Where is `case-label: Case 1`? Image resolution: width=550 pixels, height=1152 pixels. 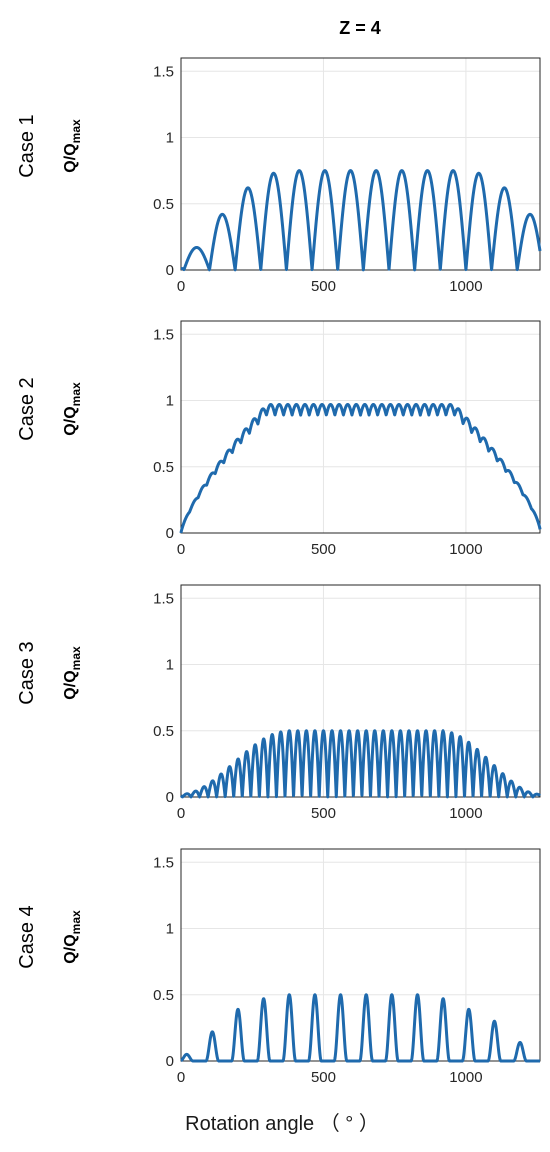
case-label: Case 1 is located at coordinates (27, 145).